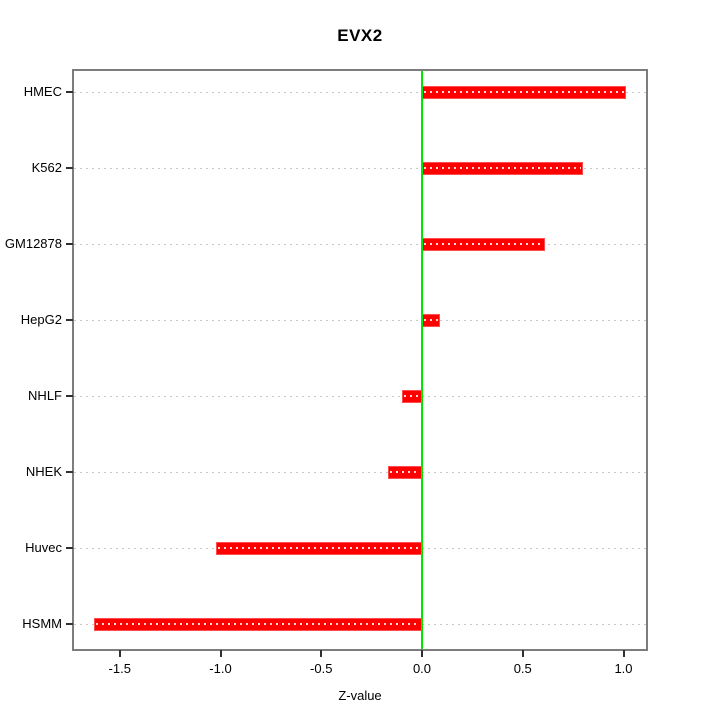  Describe the element at coordinates (46, 167) in the screenshot. I see `y-axis-label: K562` at that location.